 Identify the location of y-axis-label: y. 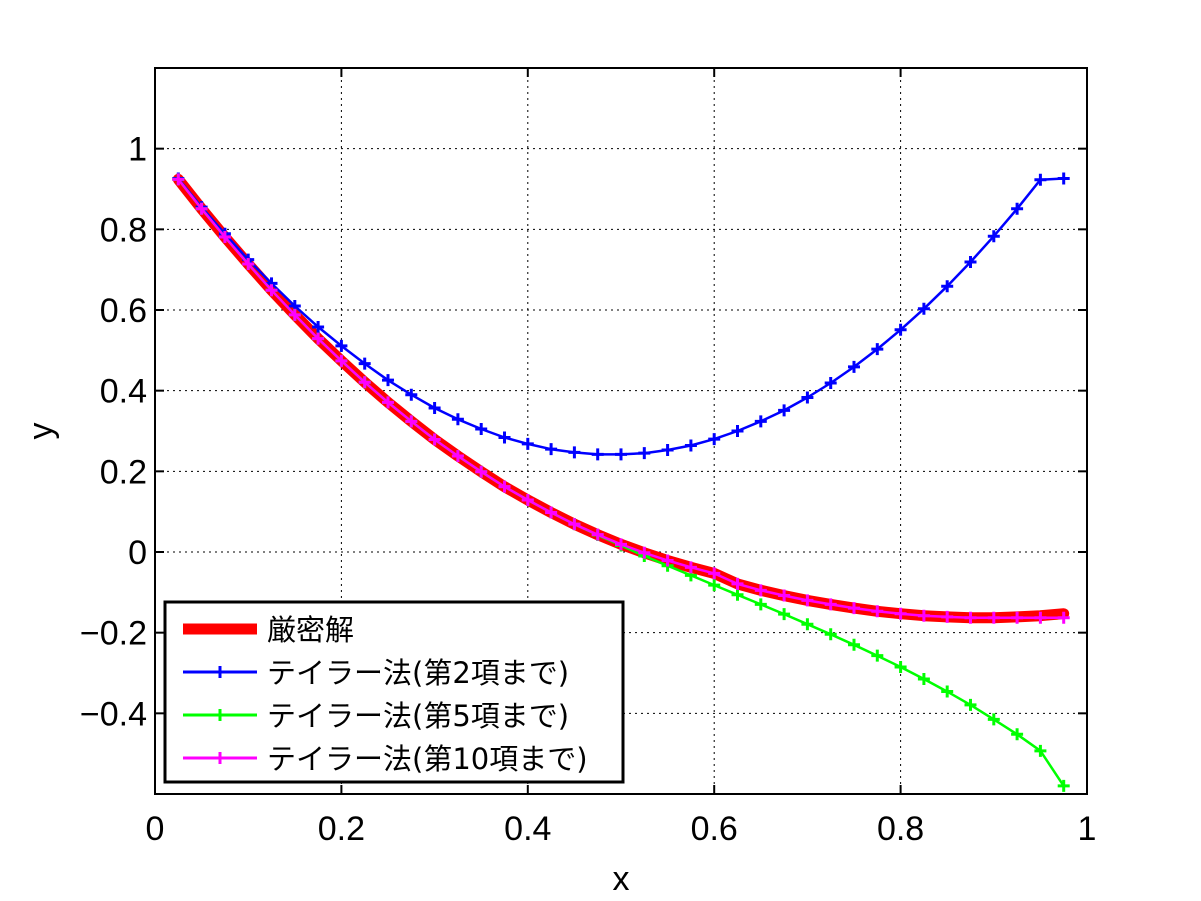
(41, 431).